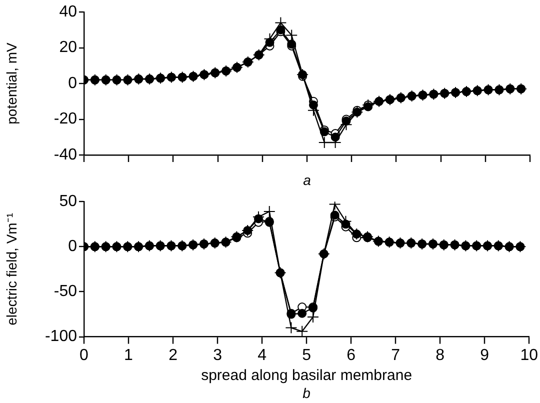  Describe the element at coordinates (129, 355) in the screenshot. I see `x-tick-label: 1` at that location.